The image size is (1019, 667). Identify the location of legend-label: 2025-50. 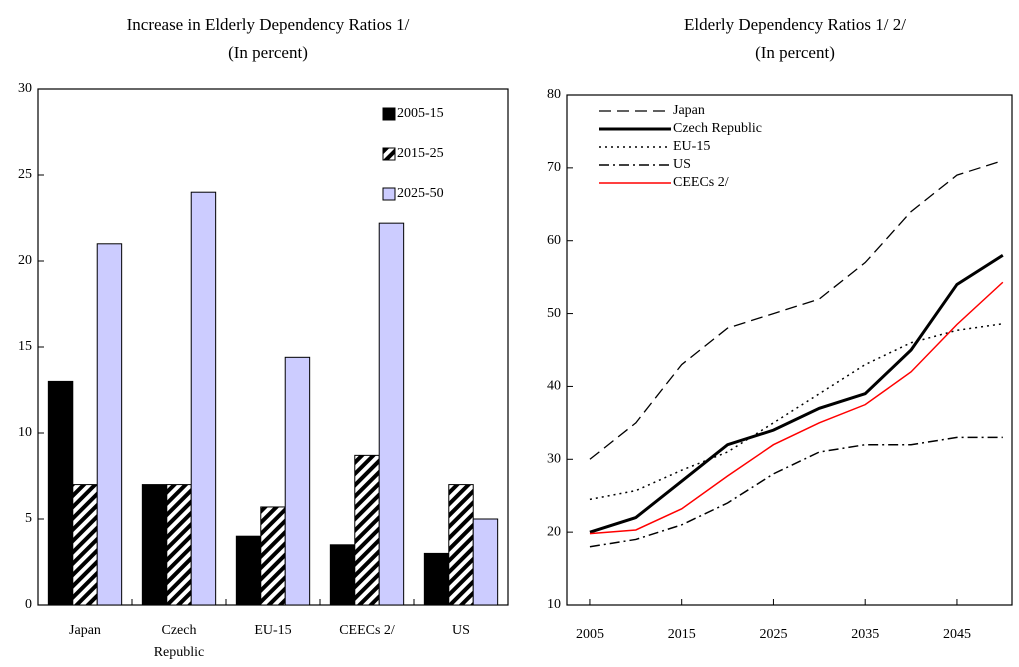
(420, 193).